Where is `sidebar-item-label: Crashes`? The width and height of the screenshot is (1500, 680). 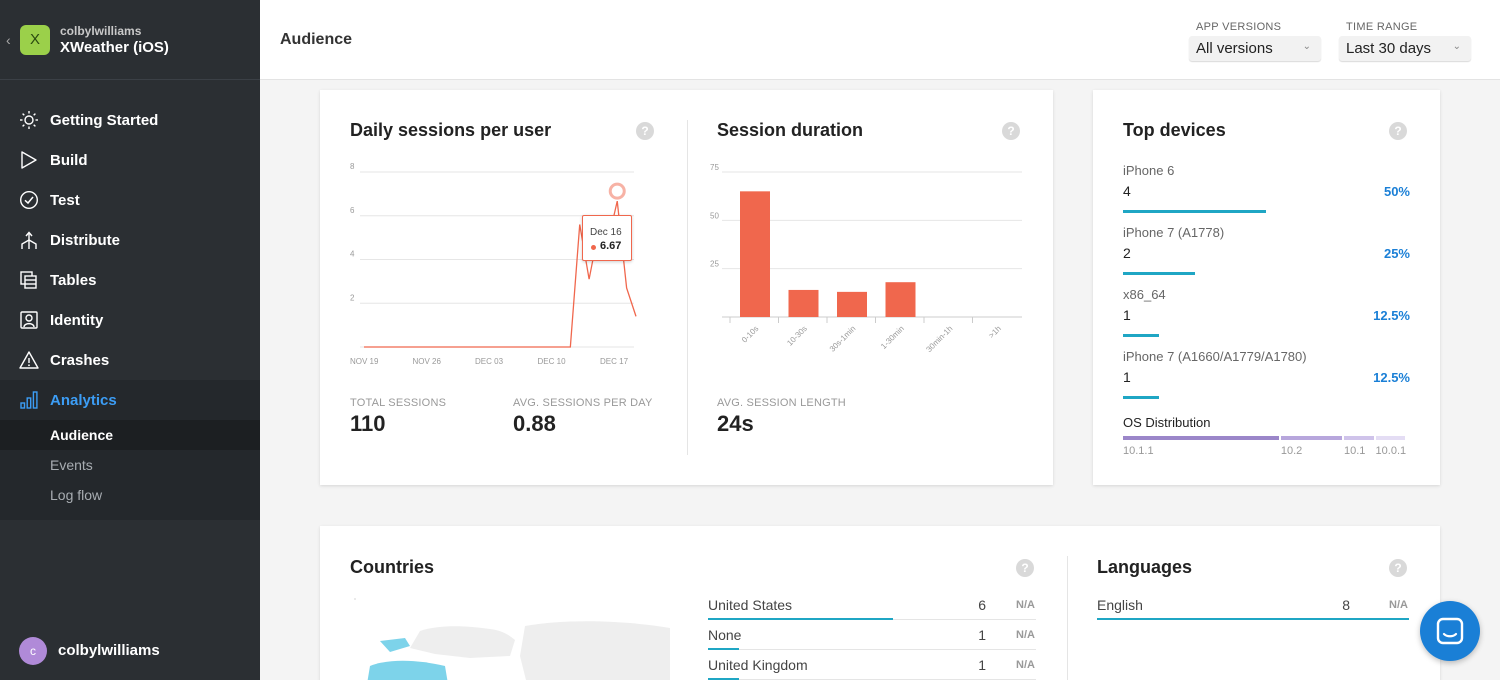 sidebar-item-label: Crashes is located at coordinates (80, 360).